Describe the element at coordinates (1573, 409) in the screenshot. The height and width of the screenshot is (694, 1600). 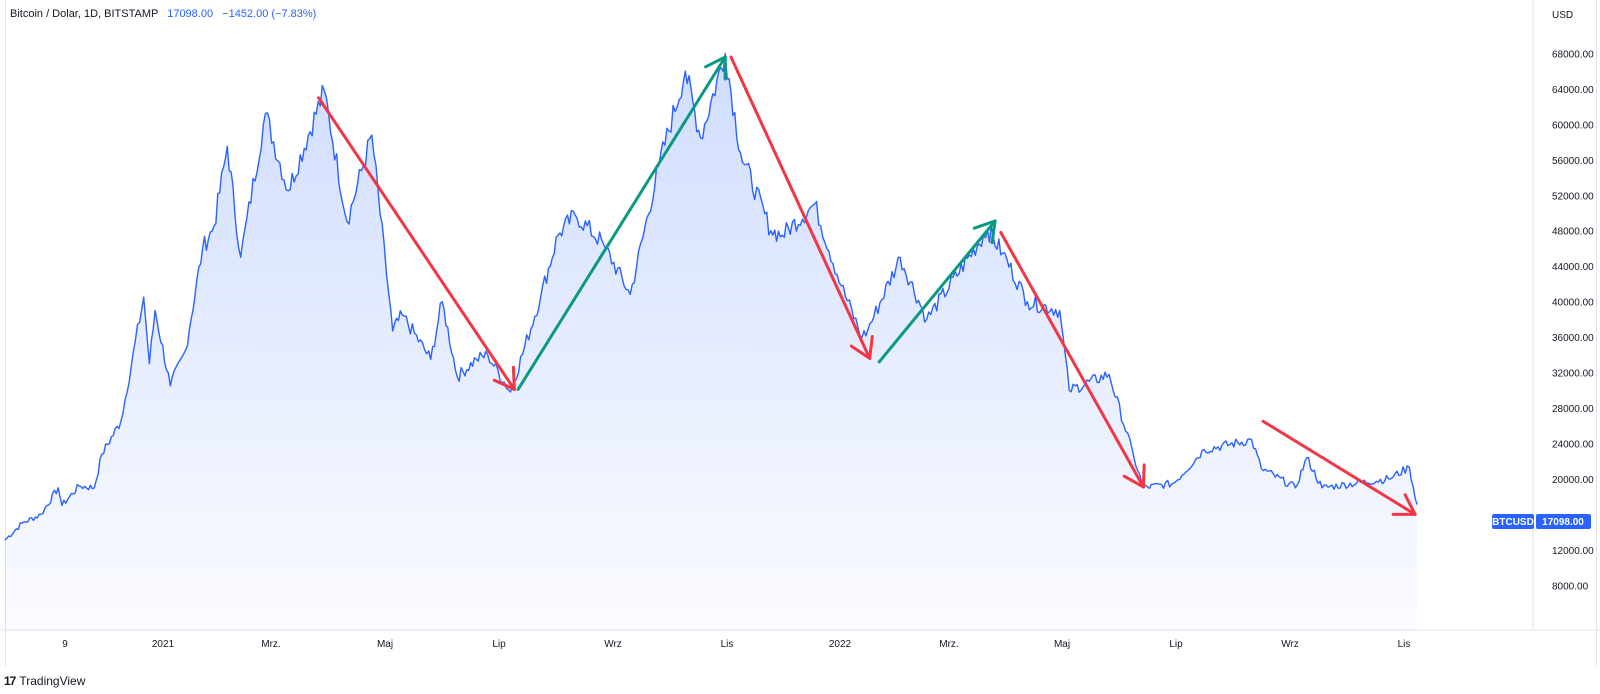
I see `price-tick-label: 28000.00` at that location.